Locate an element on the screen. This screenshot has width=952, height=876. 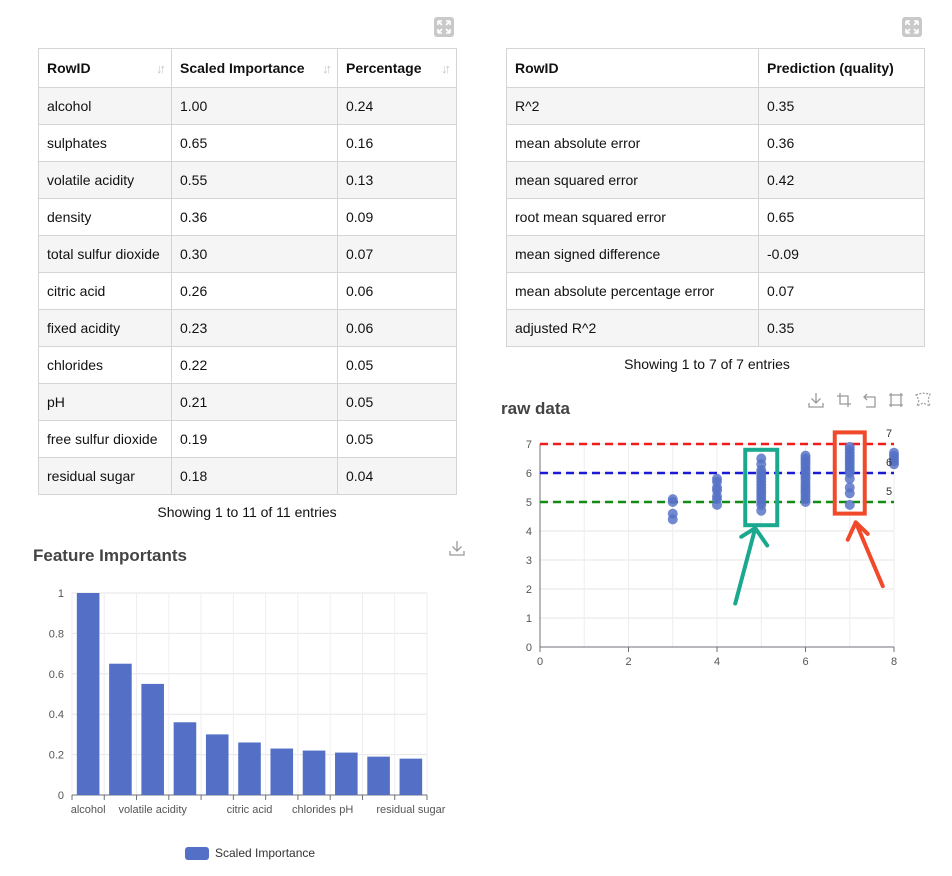
table-row: adjusted R^2 0.35 is located at coordinates (715, 328).